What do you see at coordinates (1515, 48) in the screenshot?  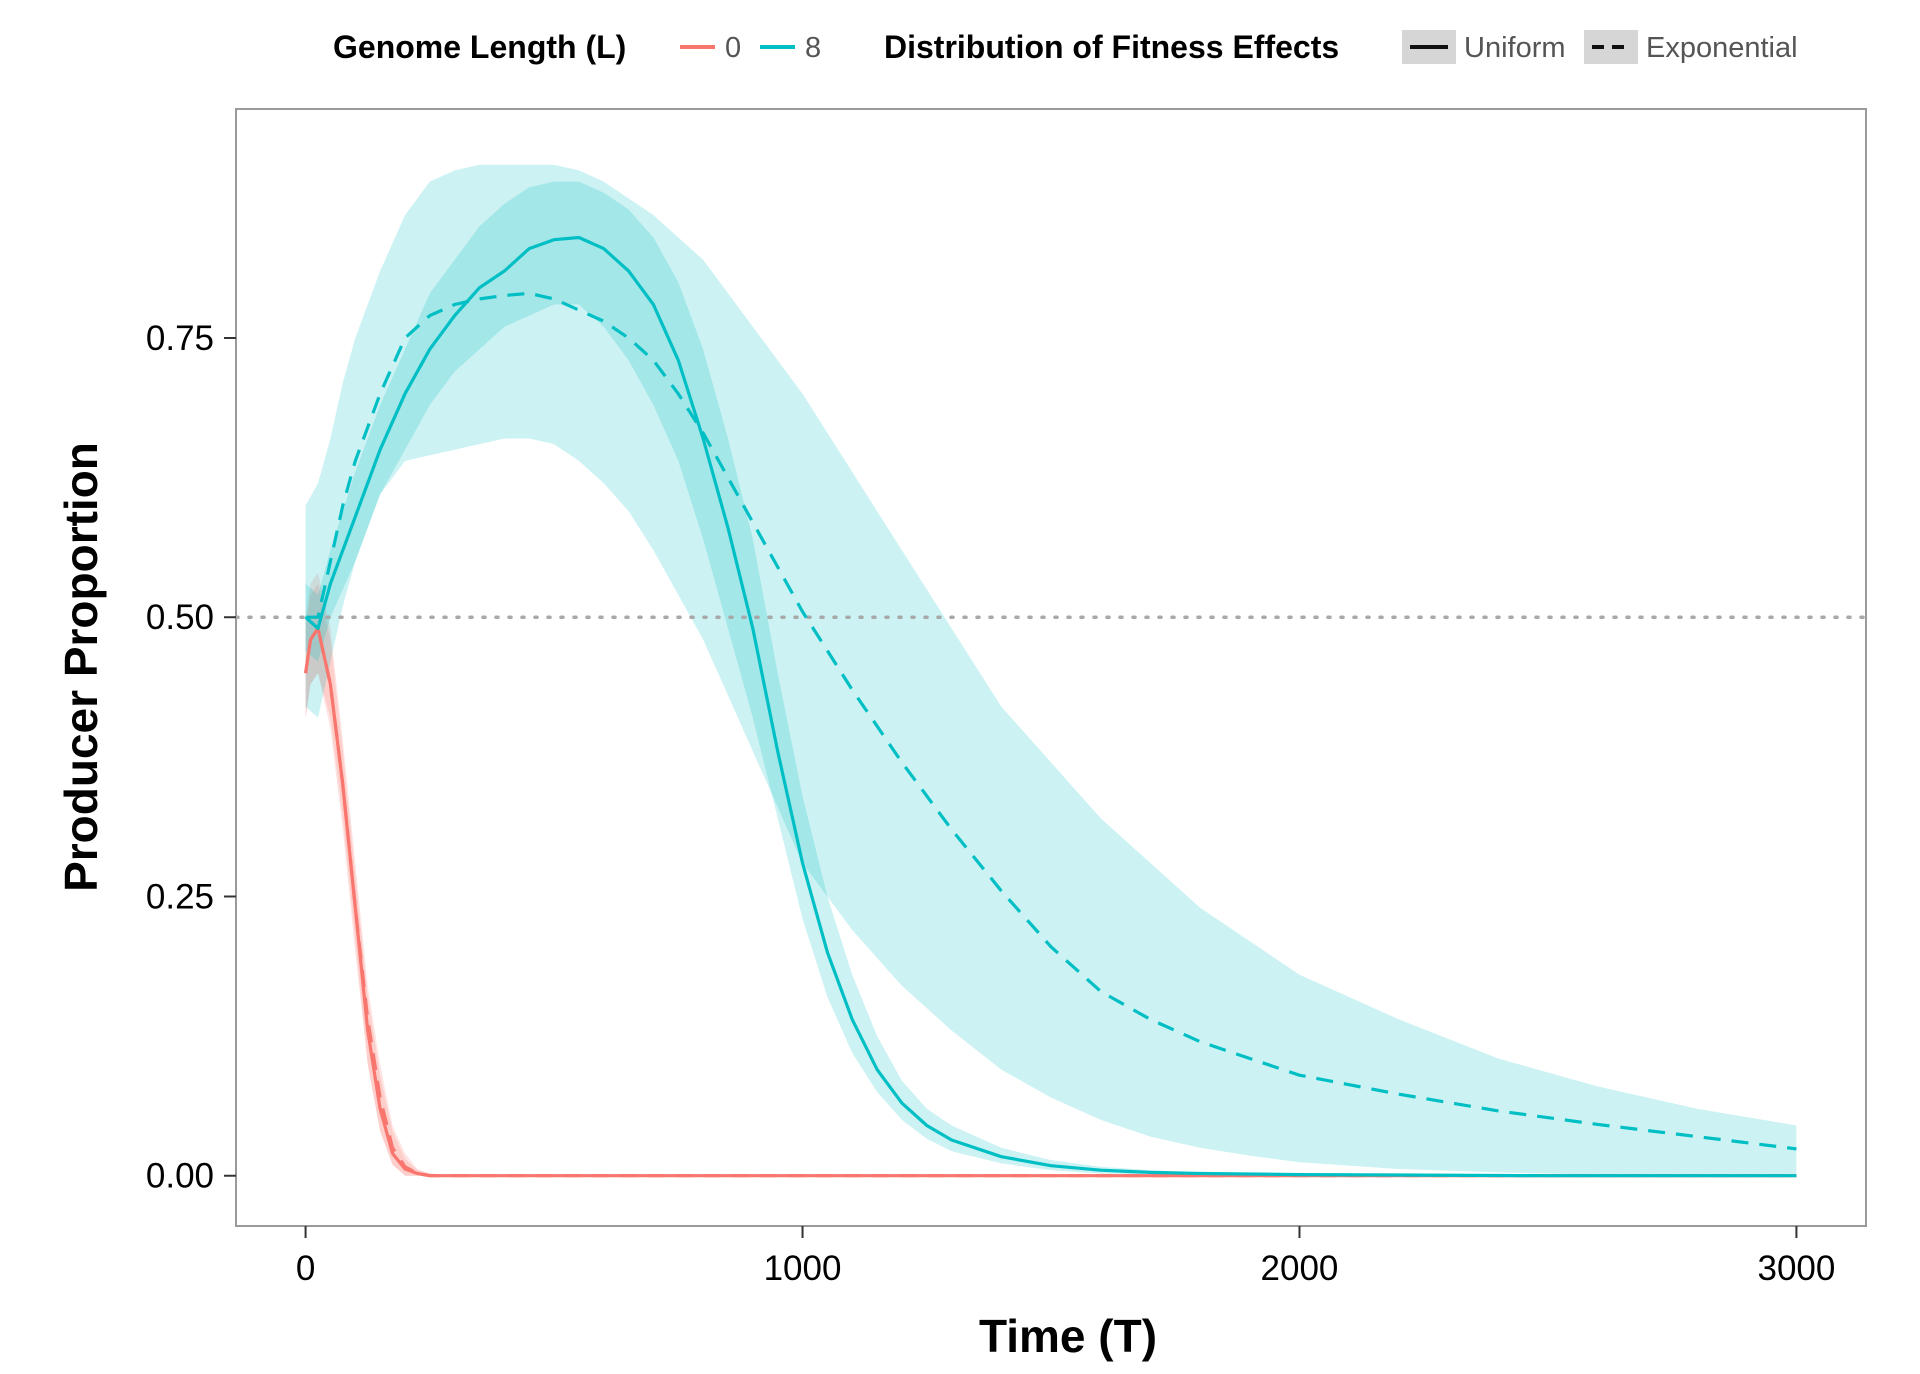 I see `legend-label-uniform: Uniform` at bounding box center [1515, 48].